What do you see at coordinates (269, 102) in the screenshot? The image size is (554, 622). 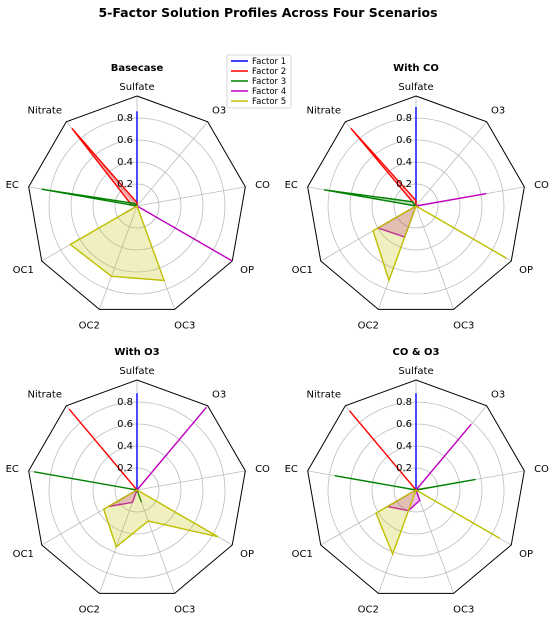 I see `legend-label: Factor 5` at bounding box center [269, 102].